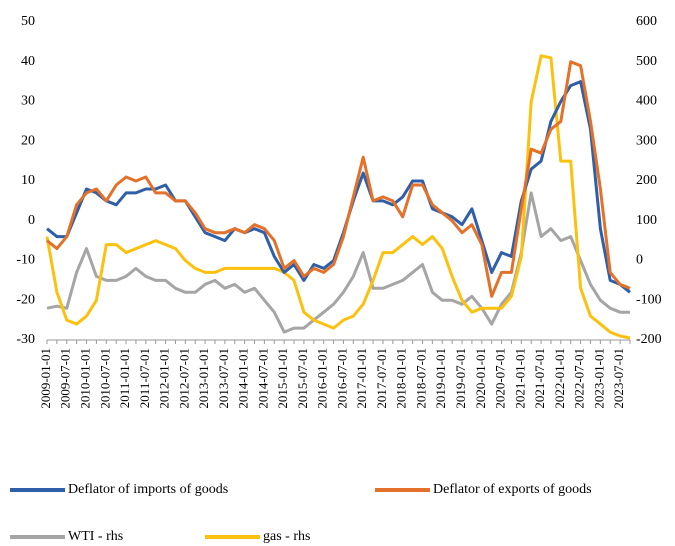 The height and width of the screenshot is (546, 675). I want to click on y-tick-label: -10, so click(25, 260).